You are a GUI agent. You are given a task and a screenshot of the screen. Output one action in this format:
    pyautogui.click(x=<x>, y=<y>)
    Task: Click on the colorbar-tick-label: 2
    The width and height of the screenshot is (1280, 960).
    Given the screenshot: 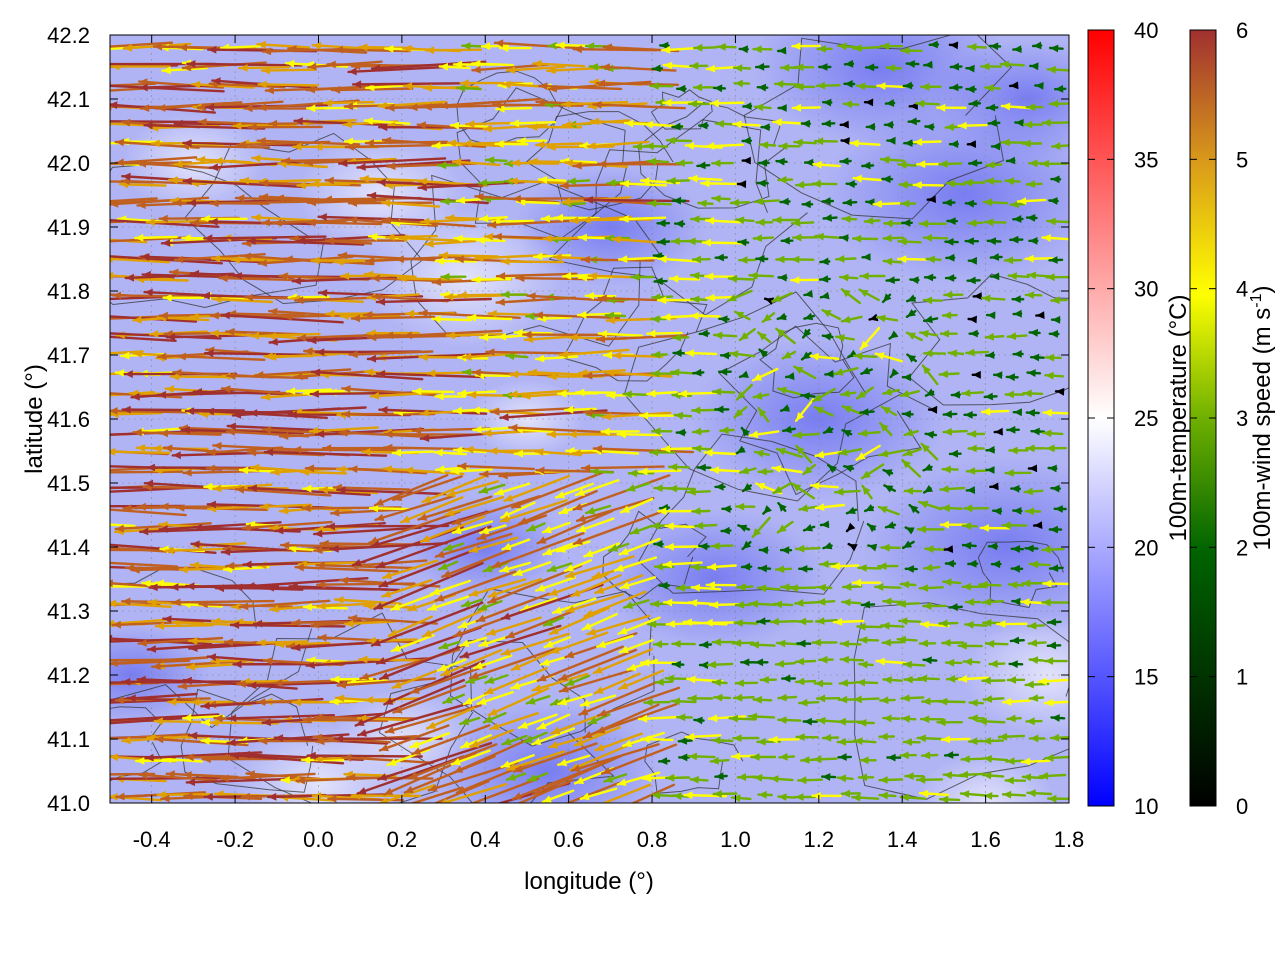 What is the action you would take?
    pyautogui.click(x=1242, y=547)
    